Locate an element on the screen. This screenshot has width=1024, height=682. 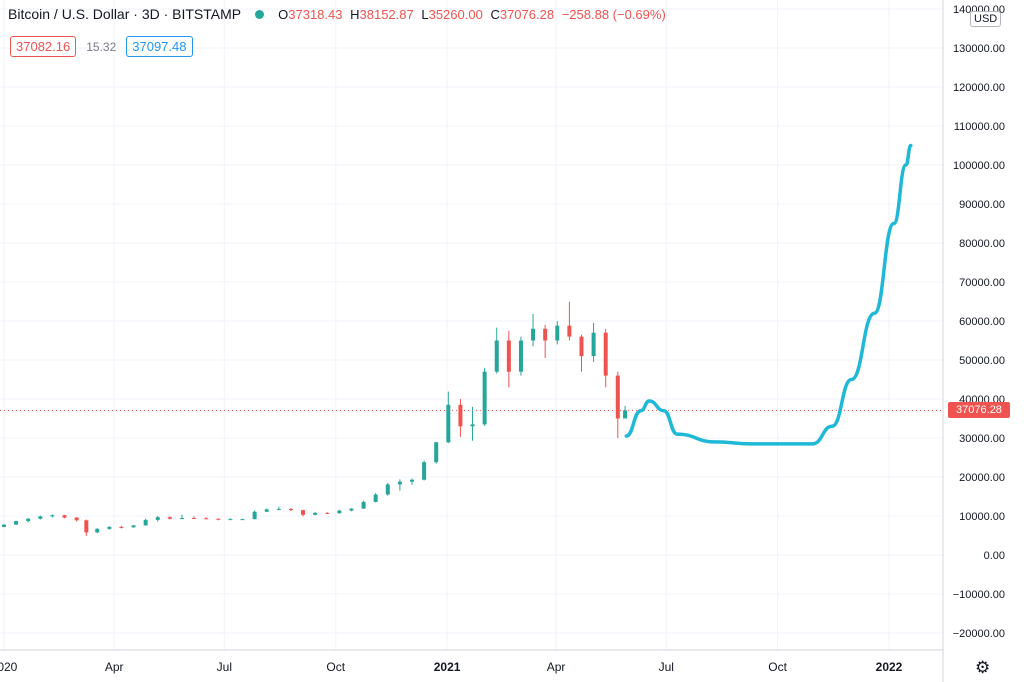
buy-price-button: 37097.48 is located at coordinates (159, 46).